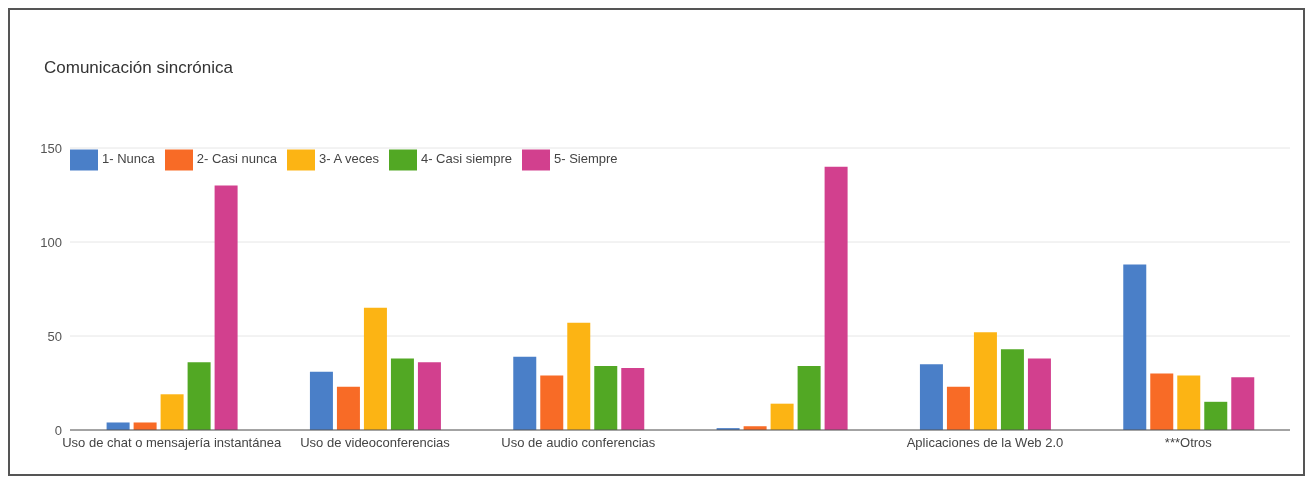 The width and height of the screenshot is (1313, 484). What do you see at coordinates (172, 443) in the screenshot?
I see `x-tick-label: Uso de chat o mensajería instantánea` at bounding box center [172, 443].